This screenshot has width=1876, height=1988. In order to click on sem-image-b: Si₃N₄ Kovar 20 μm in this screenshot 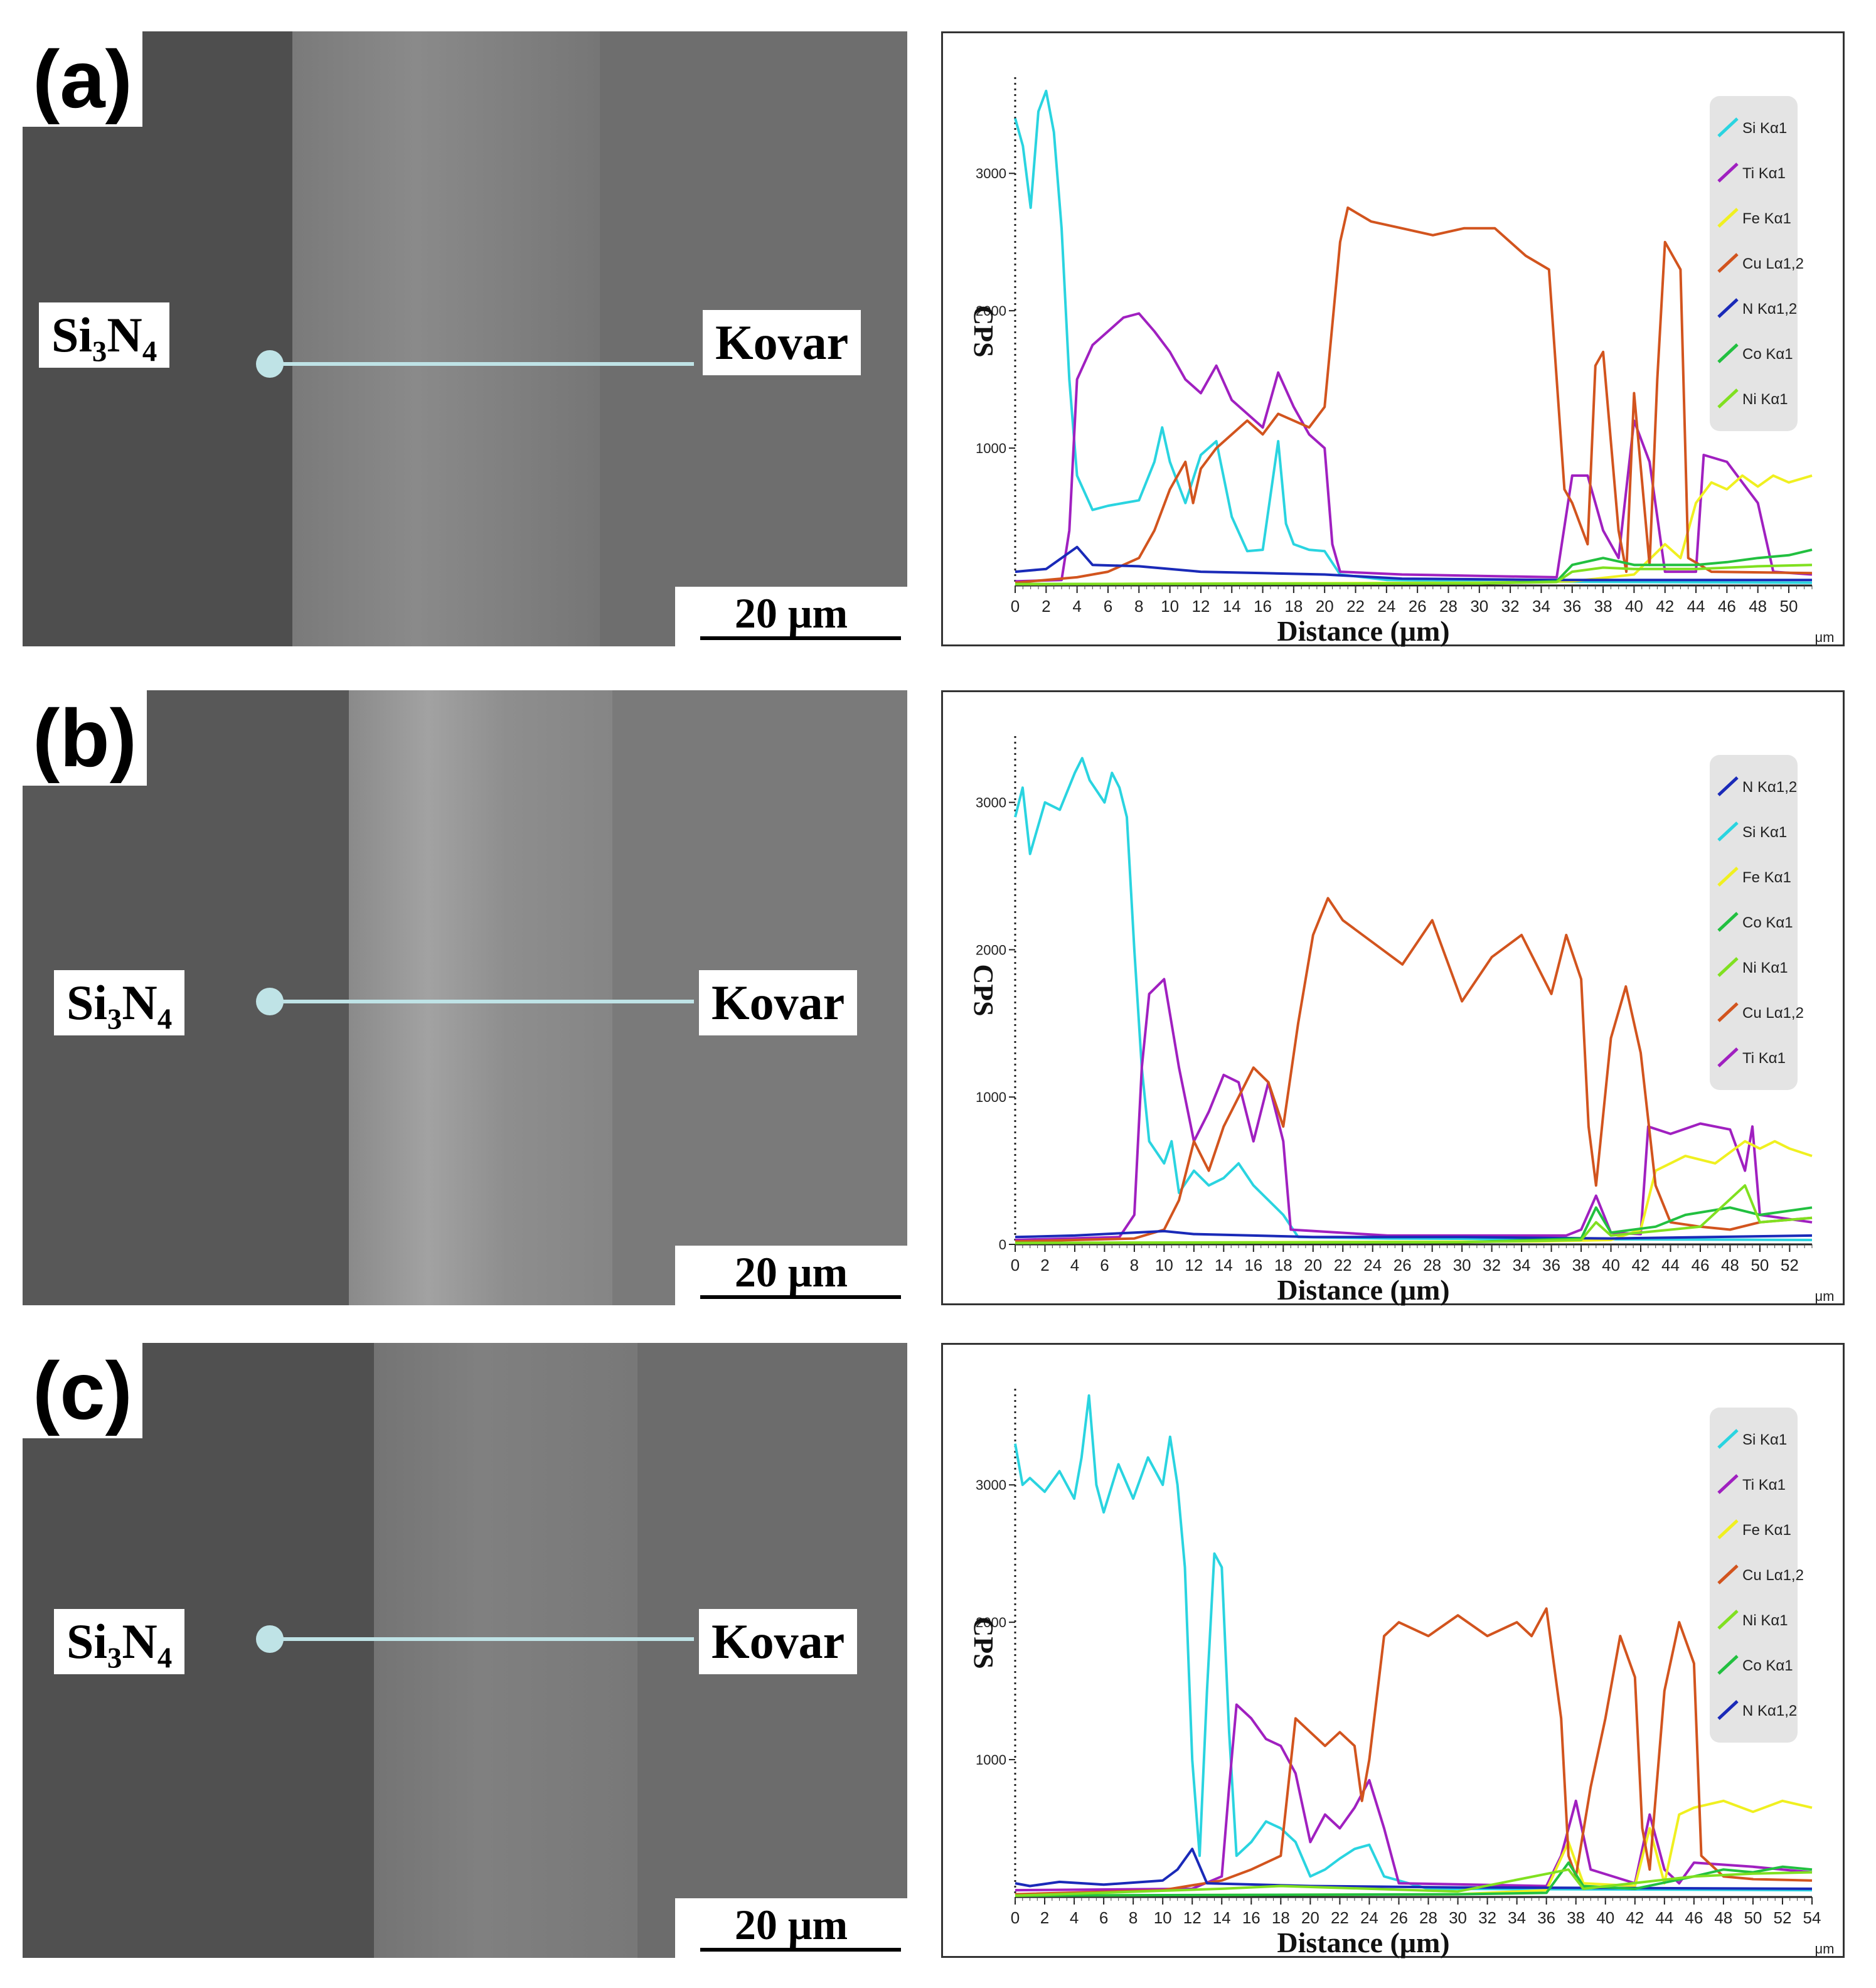, I will do `click(465, 997)`.